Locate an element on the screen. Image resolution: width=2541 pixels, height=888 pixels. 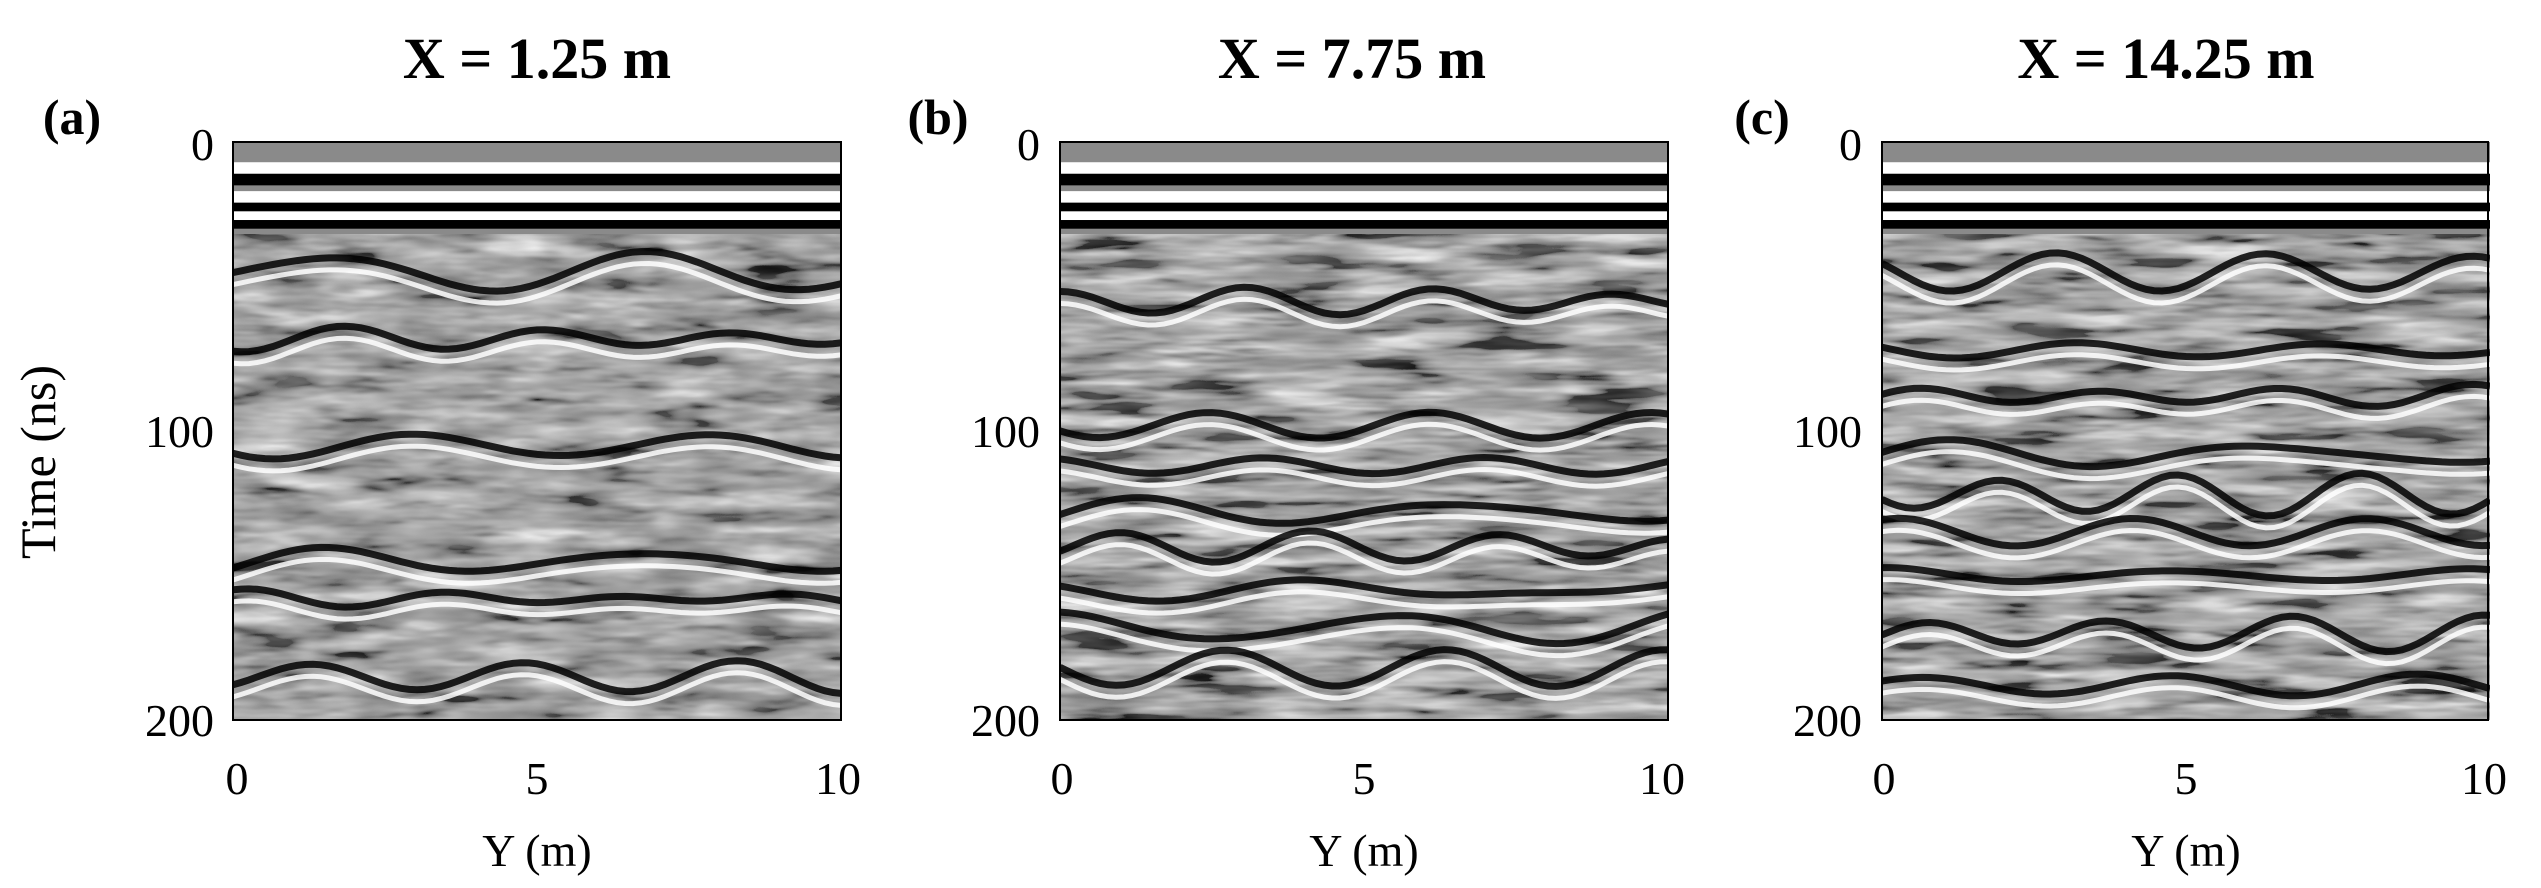
panel-title: X = 7.75 m is located at coordinates (1352, 58).